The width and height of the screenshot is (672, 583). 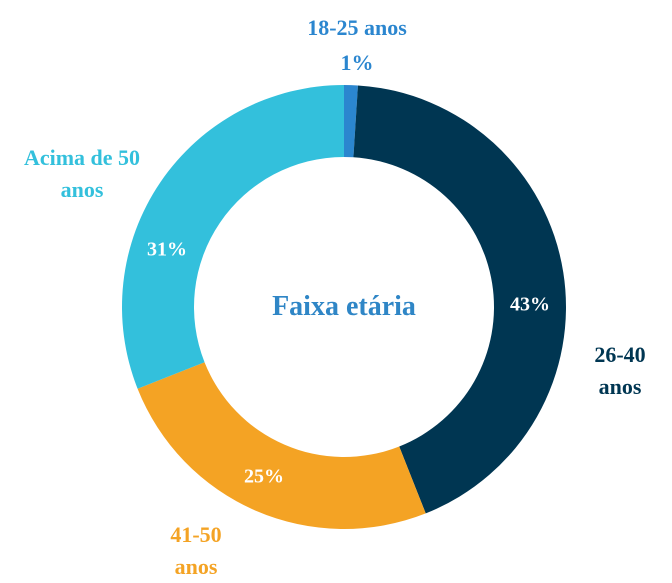 What do you see at coordinates (530, 304) in the screenshot?
I see `value-label: 43%` at bounding box center [530, 304].